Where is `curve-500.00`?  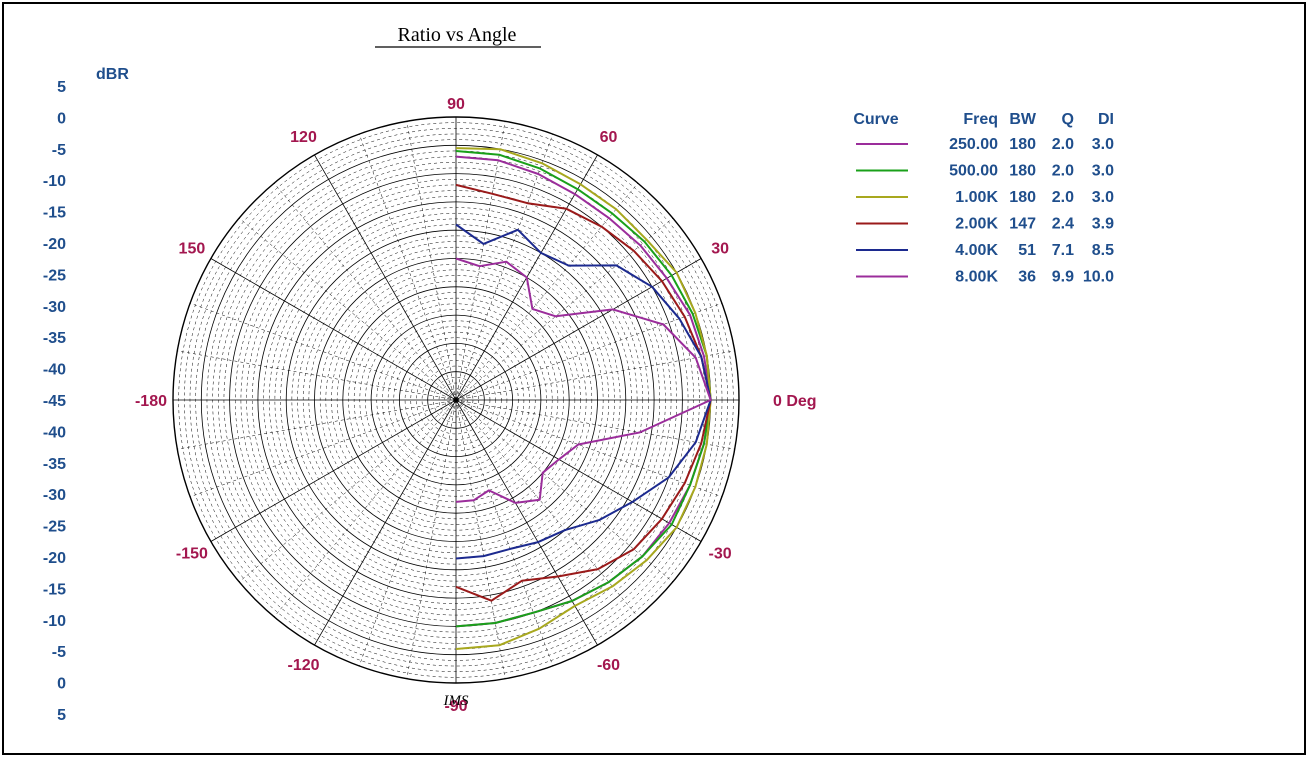
curve-500.00 is located at coordinates (583, 389).